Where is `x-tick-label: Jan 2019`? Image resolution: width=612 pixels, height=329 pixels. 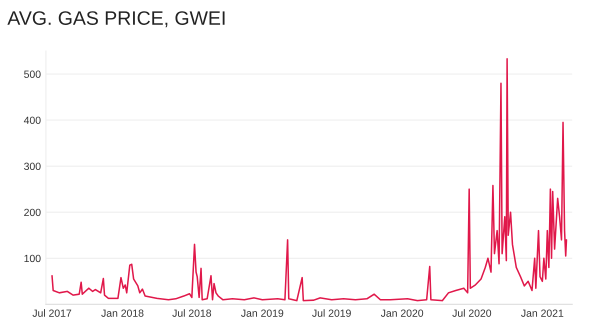
x-tick-label: Jan 2019 is located at coordinates (262, 313).